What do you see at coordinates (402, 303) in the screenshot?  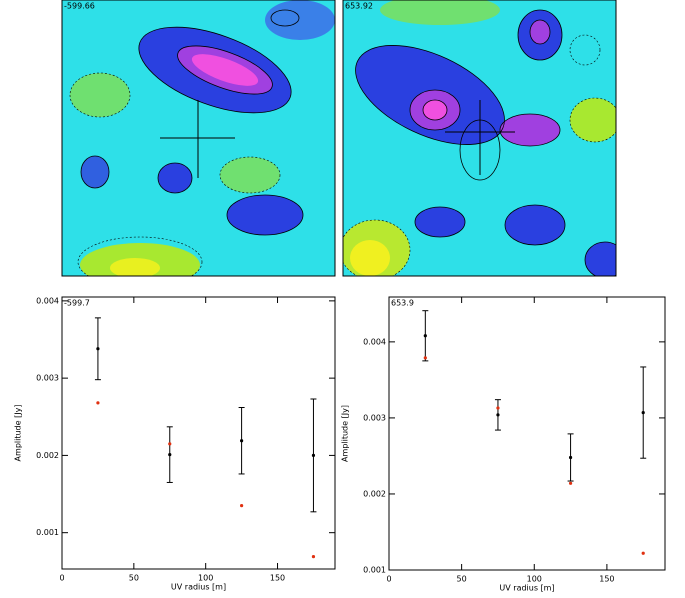 I see `plot-title: 653.9` at bounding box center [402, 303].